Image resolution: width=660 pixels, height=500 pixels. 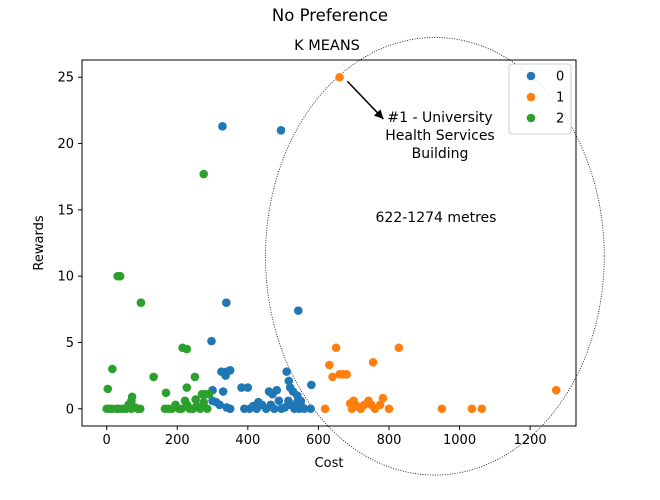 I want to click on annotation-arrow-head, so click(x=378, y=114).